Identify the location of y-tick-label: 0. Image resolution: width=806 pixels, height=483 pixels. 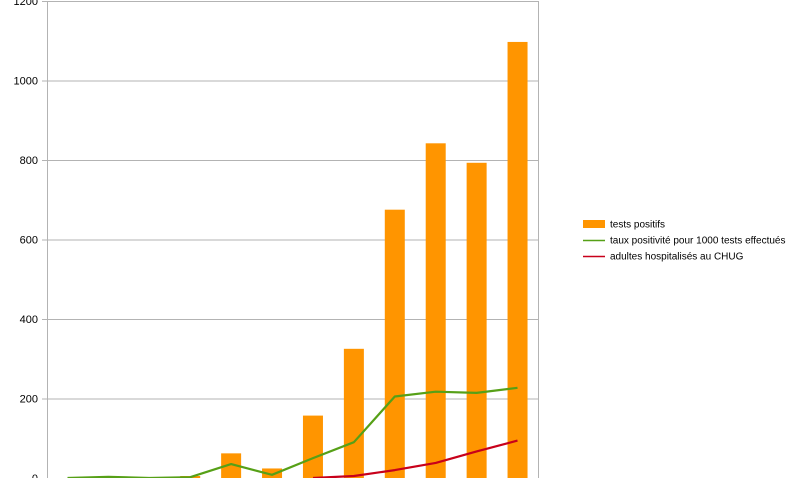
(35, 475).